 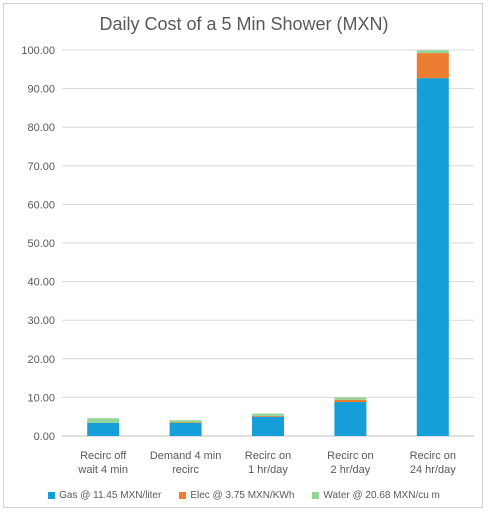 I want to click on y-tick-label: 40.00, so click(x=41, y=283).